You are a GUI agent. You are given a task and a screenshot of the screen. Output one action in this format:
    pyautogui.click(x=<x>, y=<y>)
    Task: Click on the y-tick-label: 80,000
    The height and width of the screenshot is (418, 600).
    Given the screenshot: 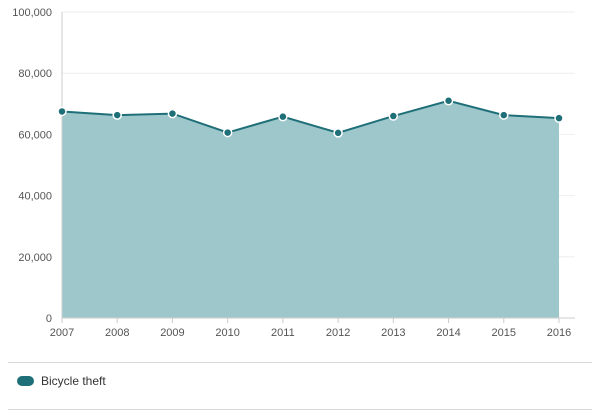 What is the action you would take?
    pyautogui.click(x=35, y=74)
    